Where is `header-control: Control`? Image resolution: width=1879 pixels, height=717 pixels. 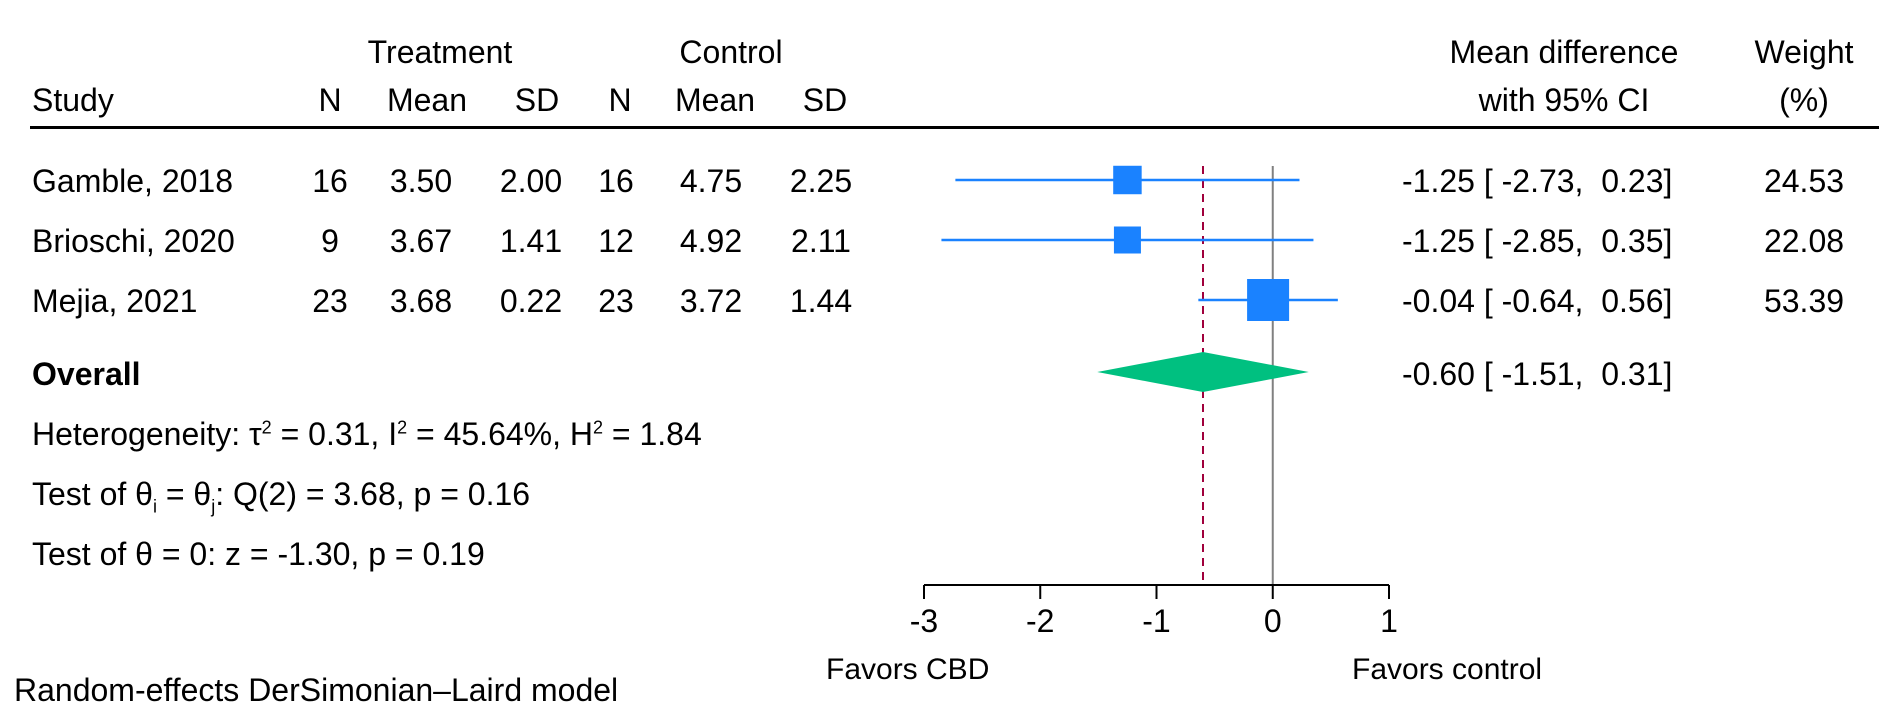 header-control: Control is located at coordinates (731, 52).